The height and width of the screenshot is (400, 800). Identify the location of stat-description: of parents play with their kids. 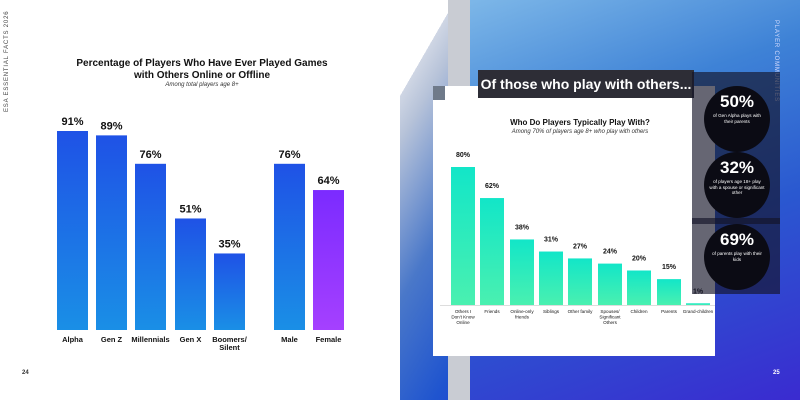
(737, 256).